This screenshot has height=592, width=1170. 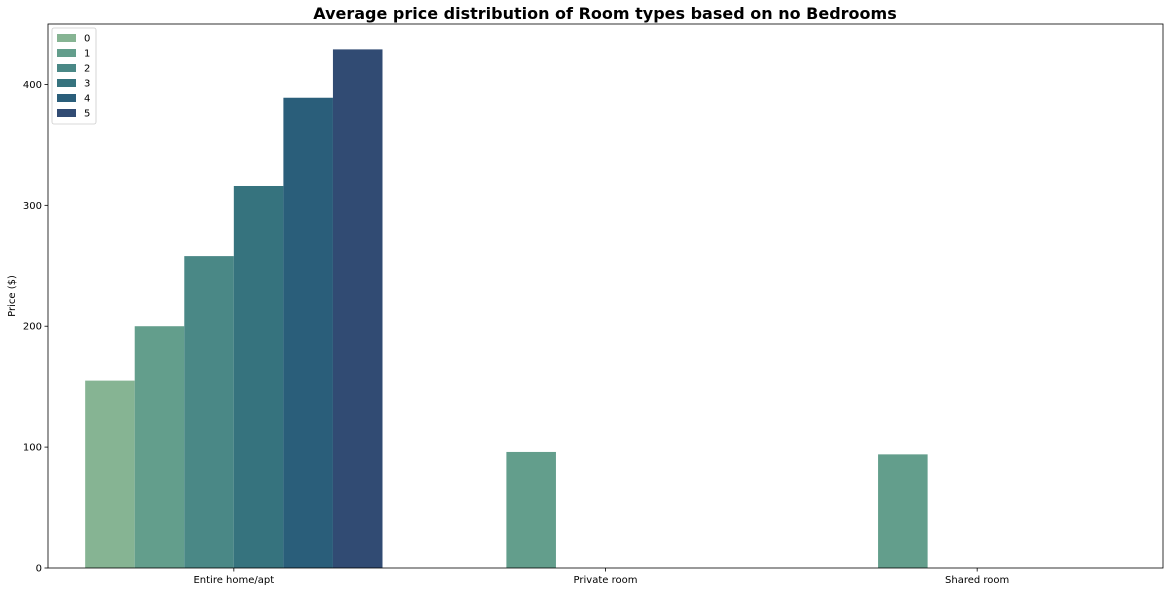 I want to click on y-tick-label: 200, so click(x=32, y=327).